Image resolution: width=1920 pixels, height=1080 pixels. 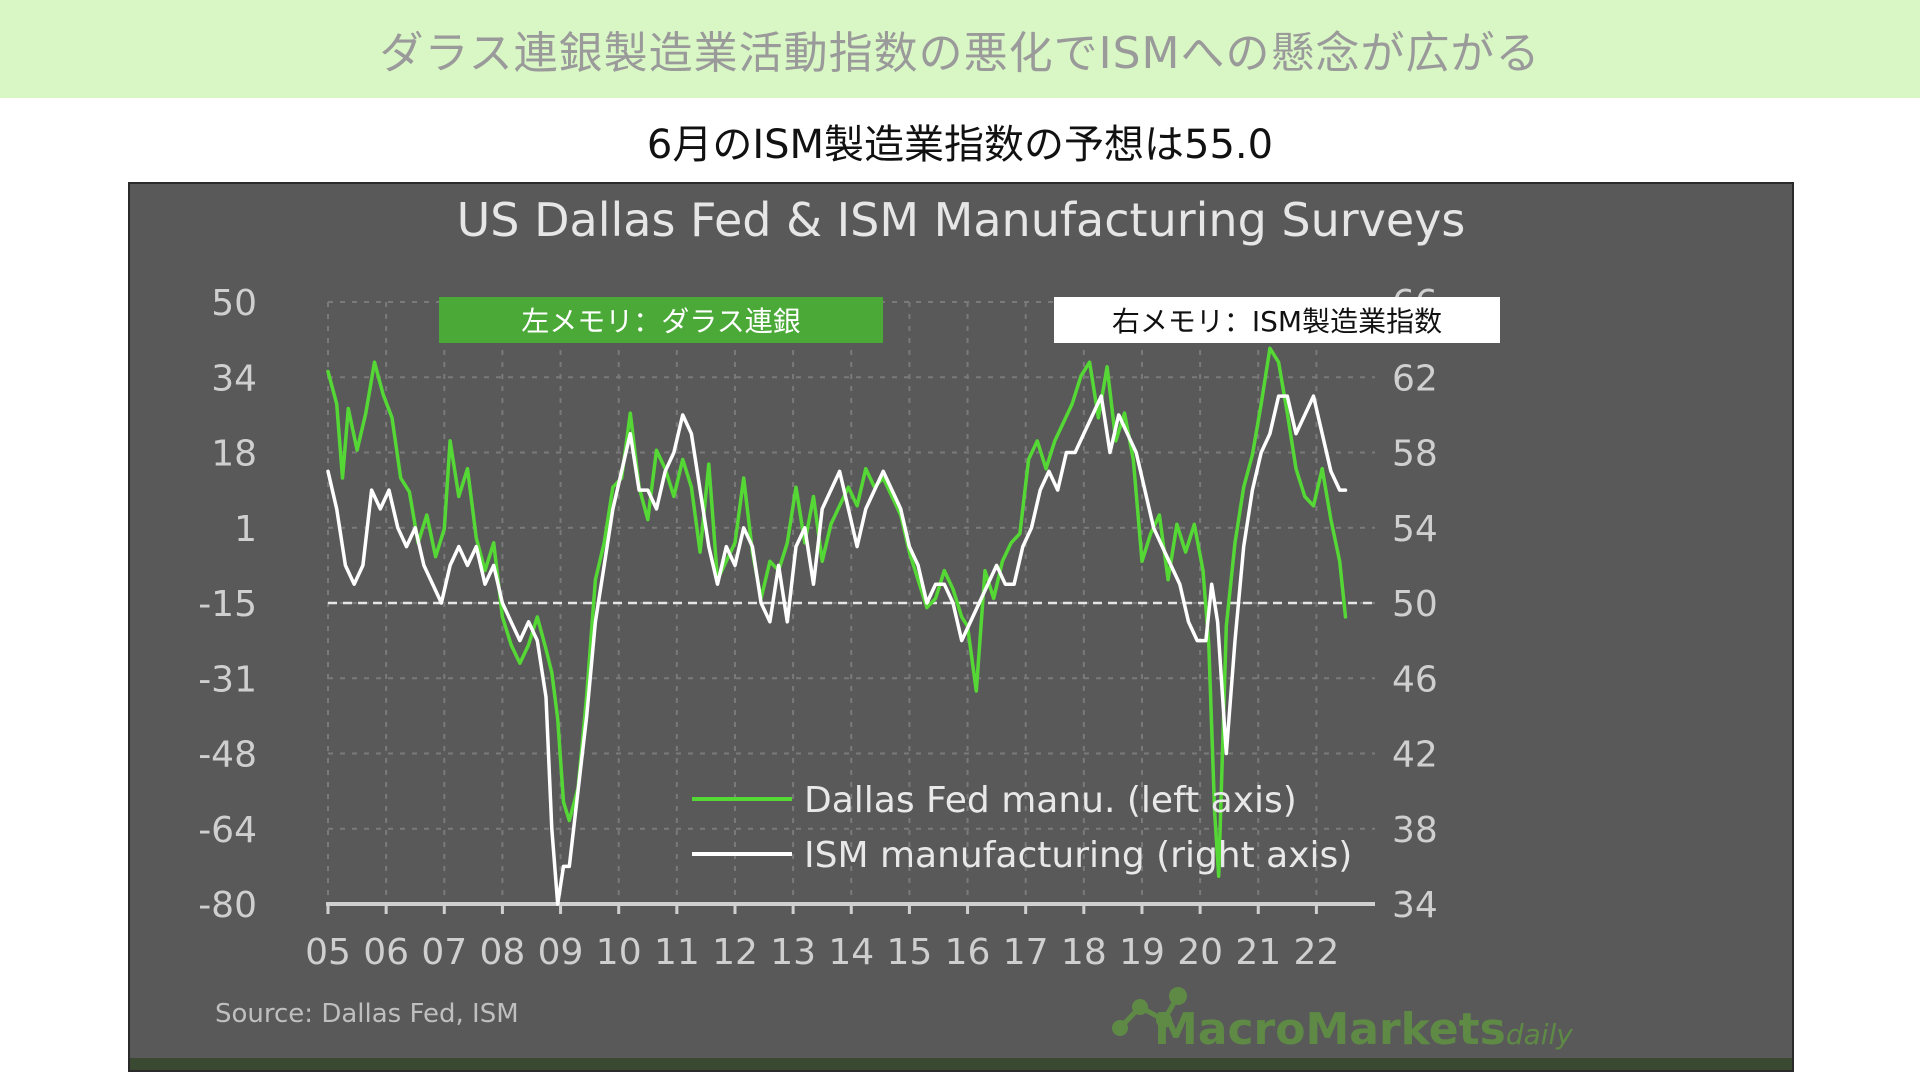 What do you see at coordinates (503, 952) in the screenshot?
I see `x-tick-label: 08` at bounding box center [503, 952].